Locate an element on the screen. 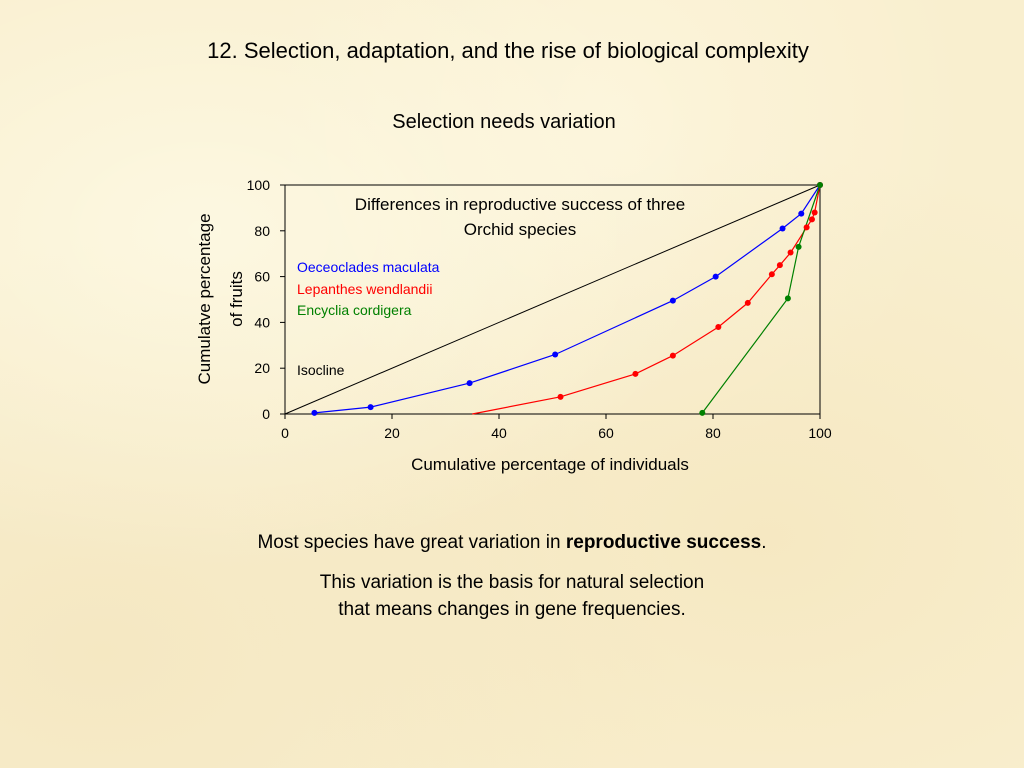  series-lepanthes-leading-segment is located at coordinates (516, 405).